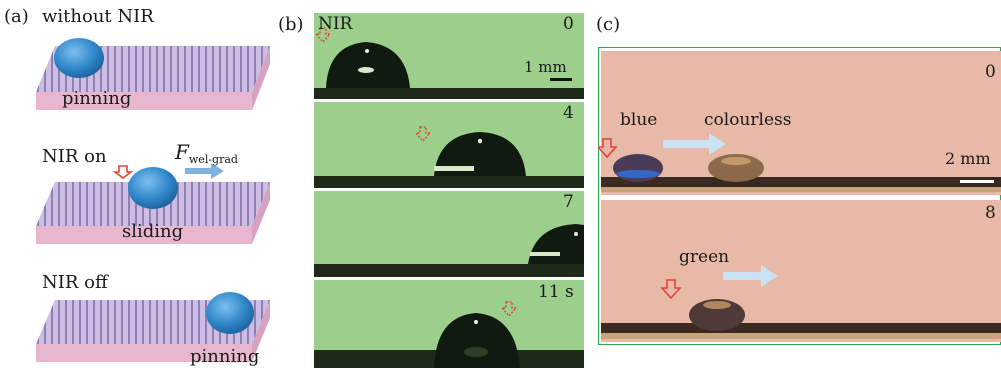  Describe the element at coordinates (153, 231) in the screenshot. I see `stage2-label: sliding` at that location.